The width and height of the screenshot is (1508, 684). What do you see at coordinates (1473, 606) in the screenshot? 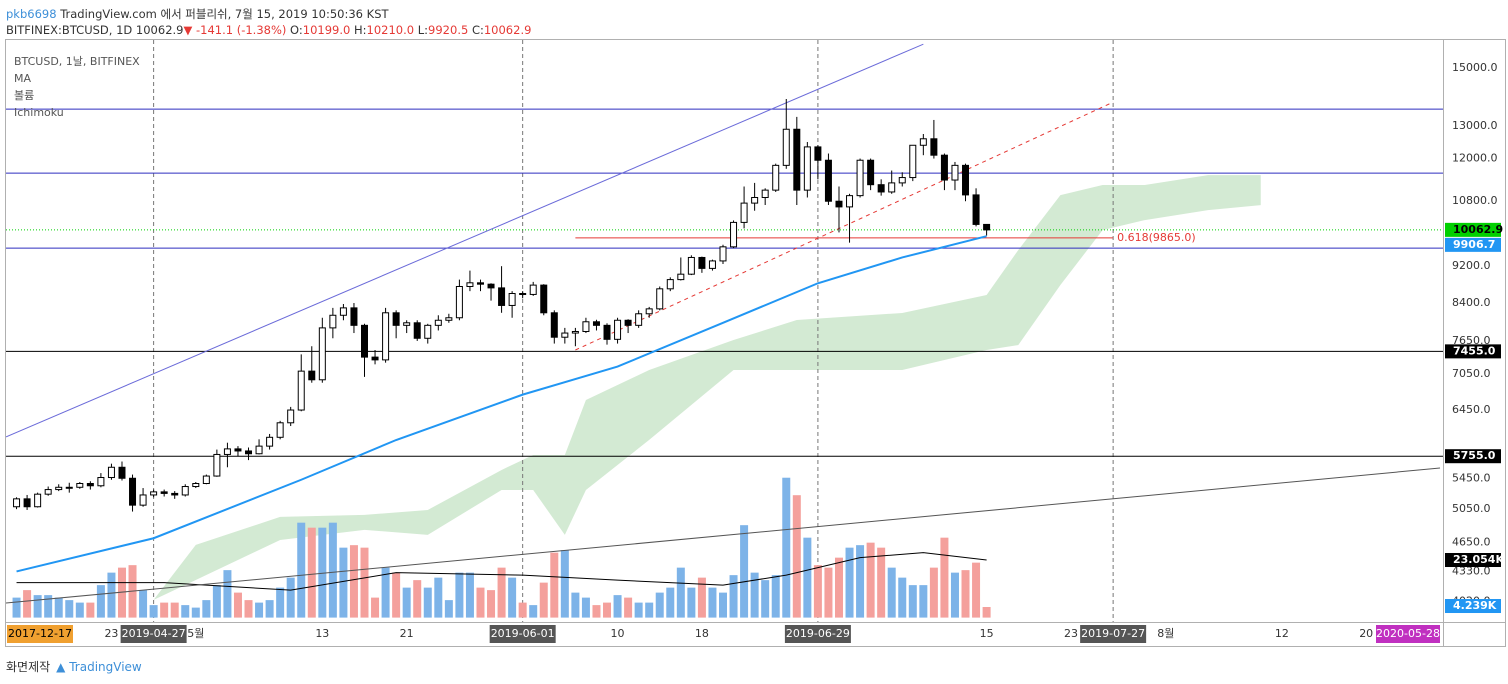
I see `volume-label-box` at bounding box center [1473, 606].